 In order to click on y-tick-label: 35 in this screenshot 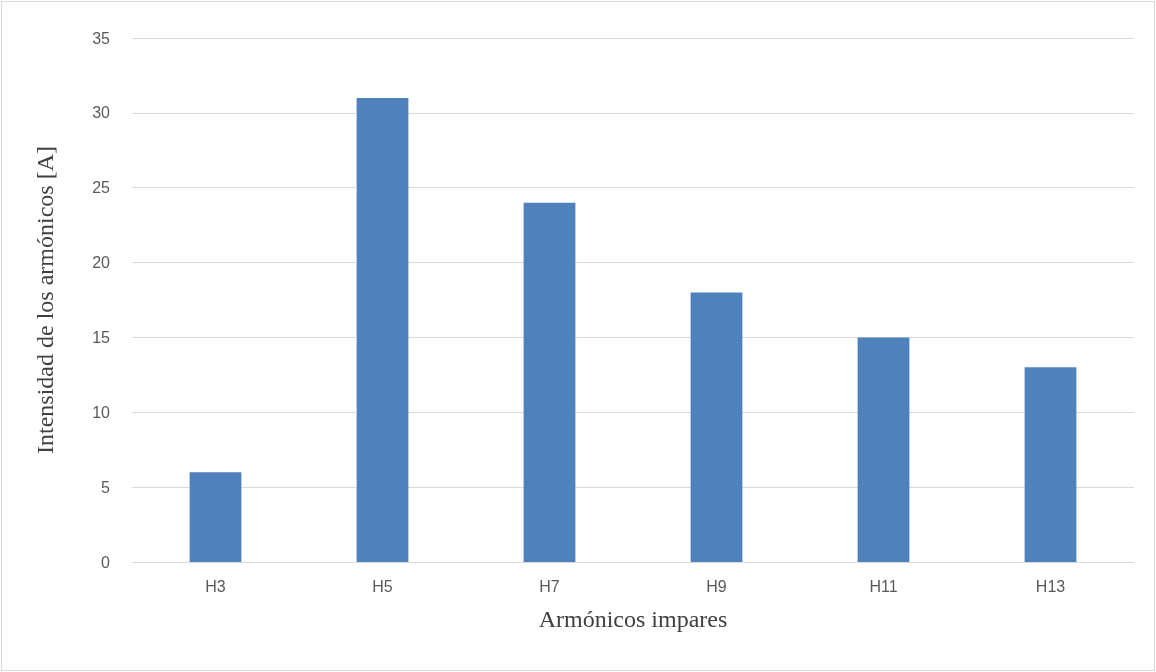, I will do `click(101, 38)`.